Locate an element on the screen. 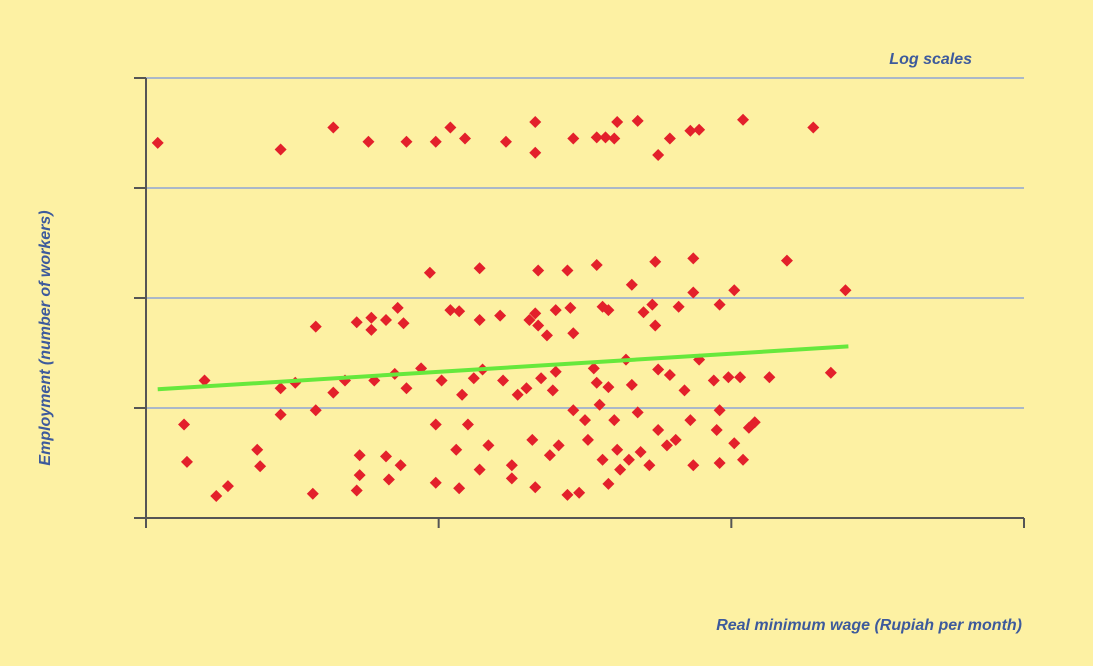  y-axis-label: Employment (number of workers) is located at coordinates (45, 337).